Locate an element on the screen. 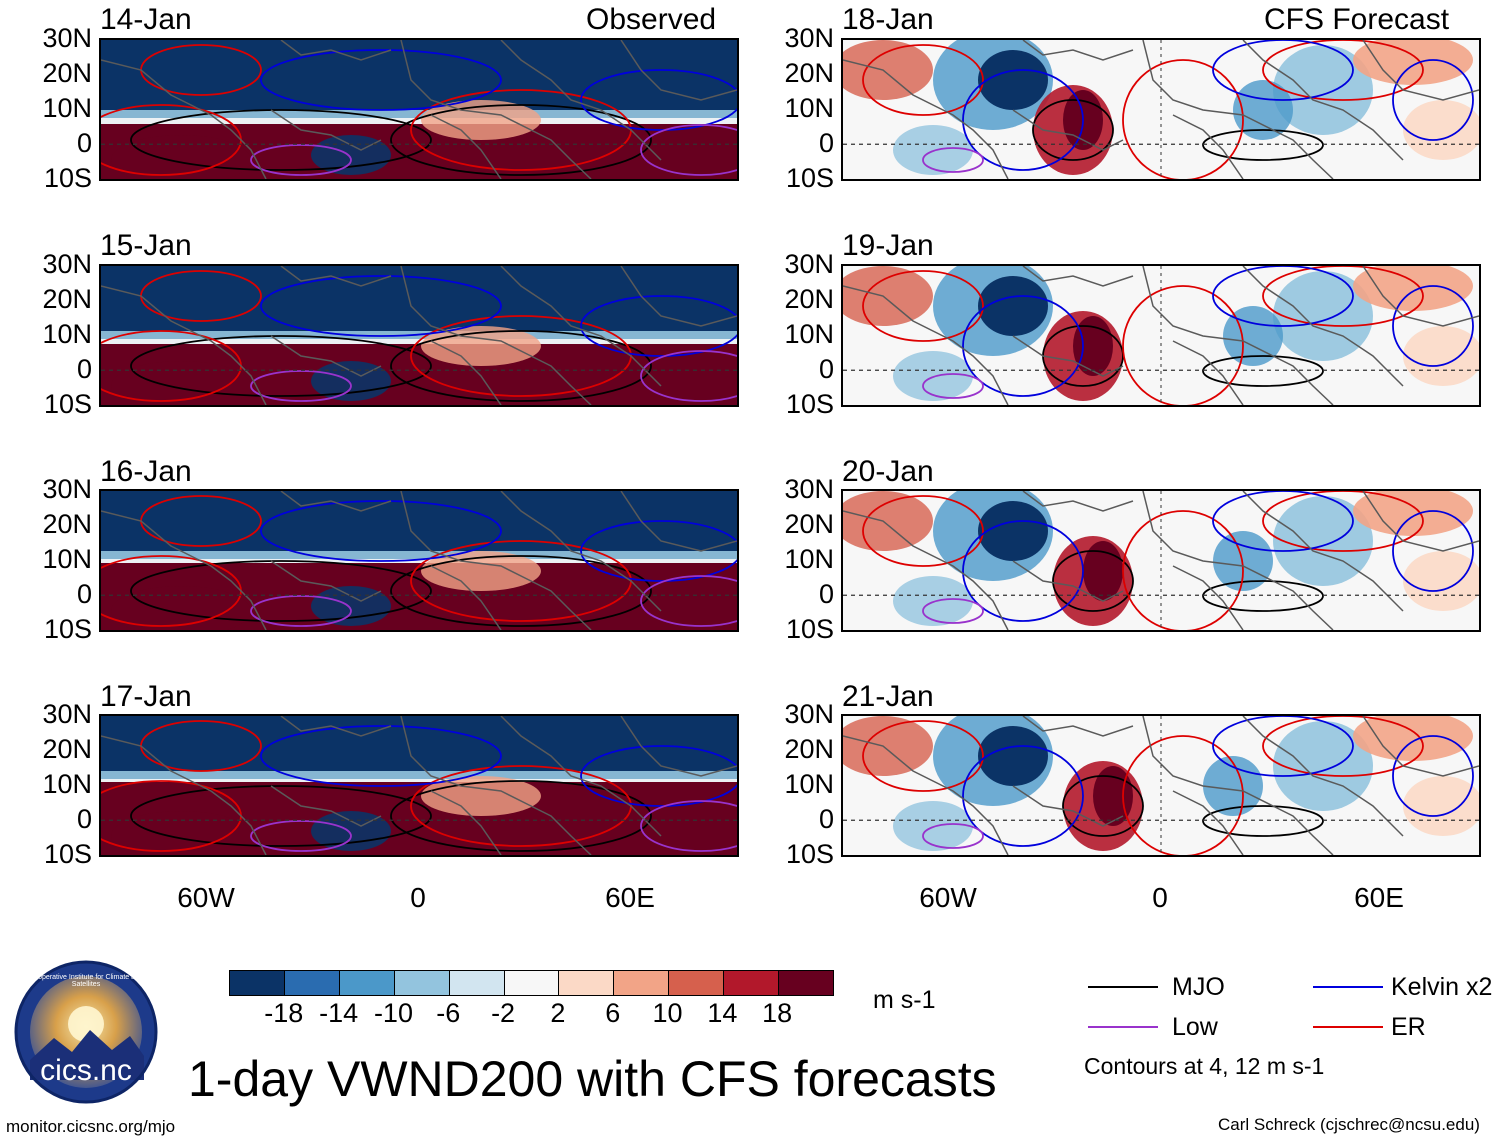 The image size is (1510, 1142). lon-label-60e-right: 60E is located at coordinates (1379, 897).